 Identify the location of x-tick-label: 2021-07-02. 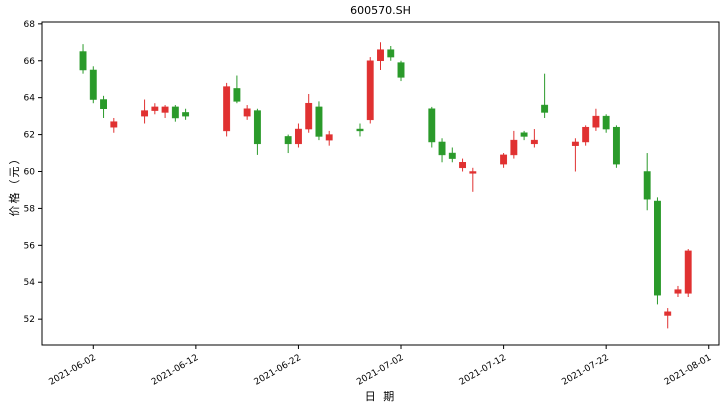
(380, 370).